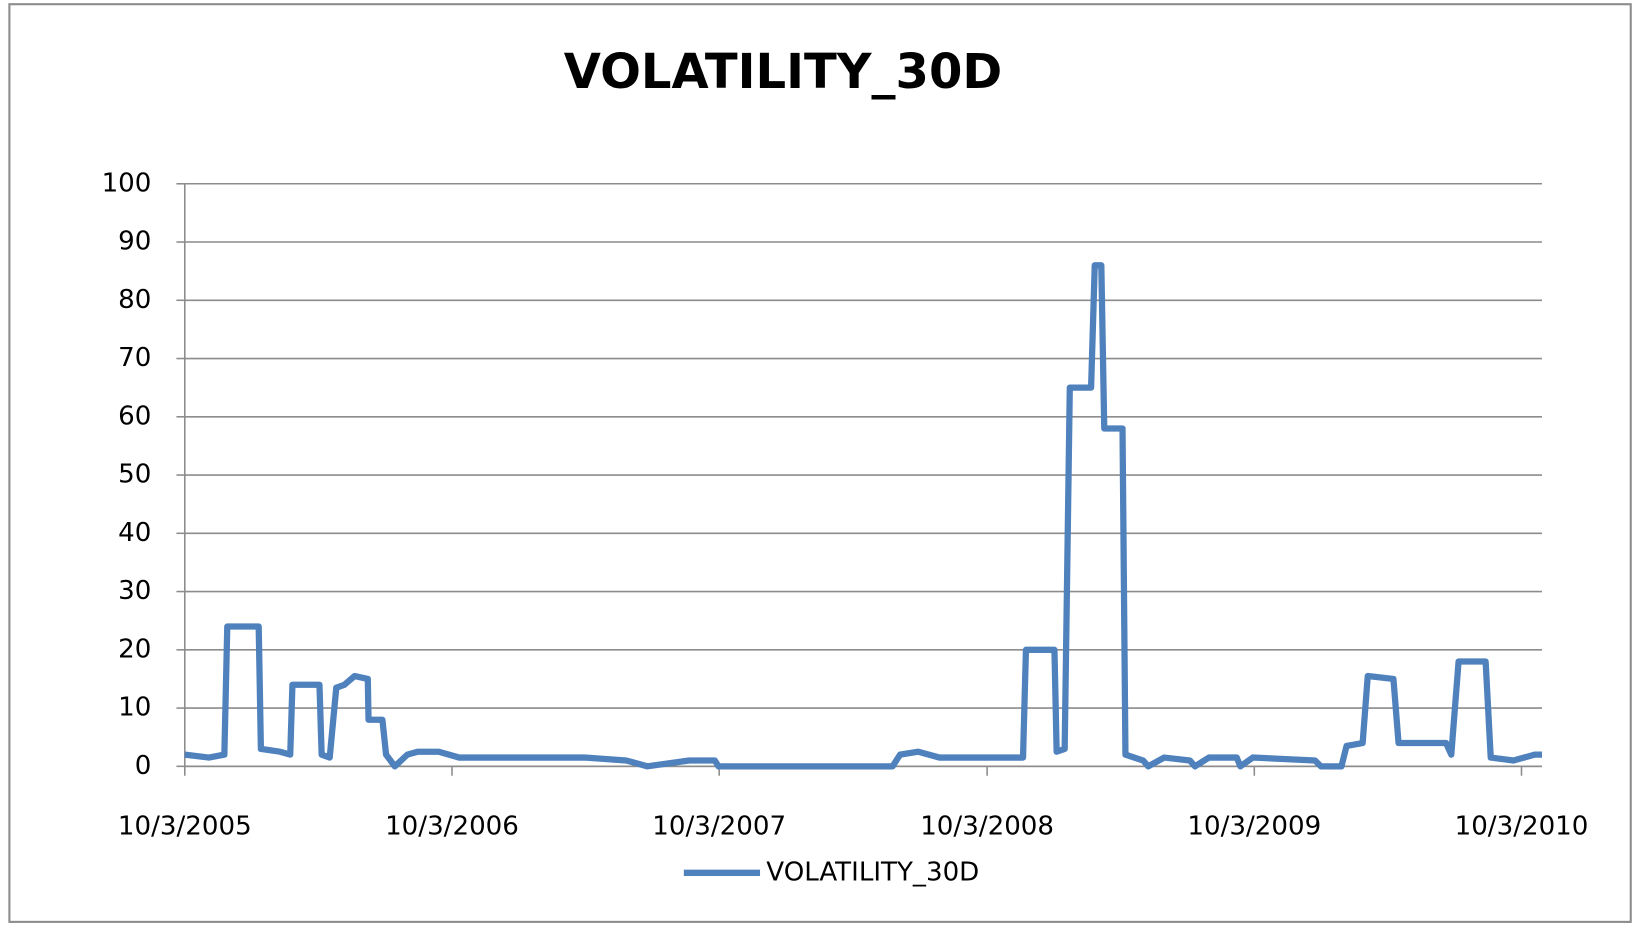  I want to click on y-tick-label: 30, so click(134, 591).